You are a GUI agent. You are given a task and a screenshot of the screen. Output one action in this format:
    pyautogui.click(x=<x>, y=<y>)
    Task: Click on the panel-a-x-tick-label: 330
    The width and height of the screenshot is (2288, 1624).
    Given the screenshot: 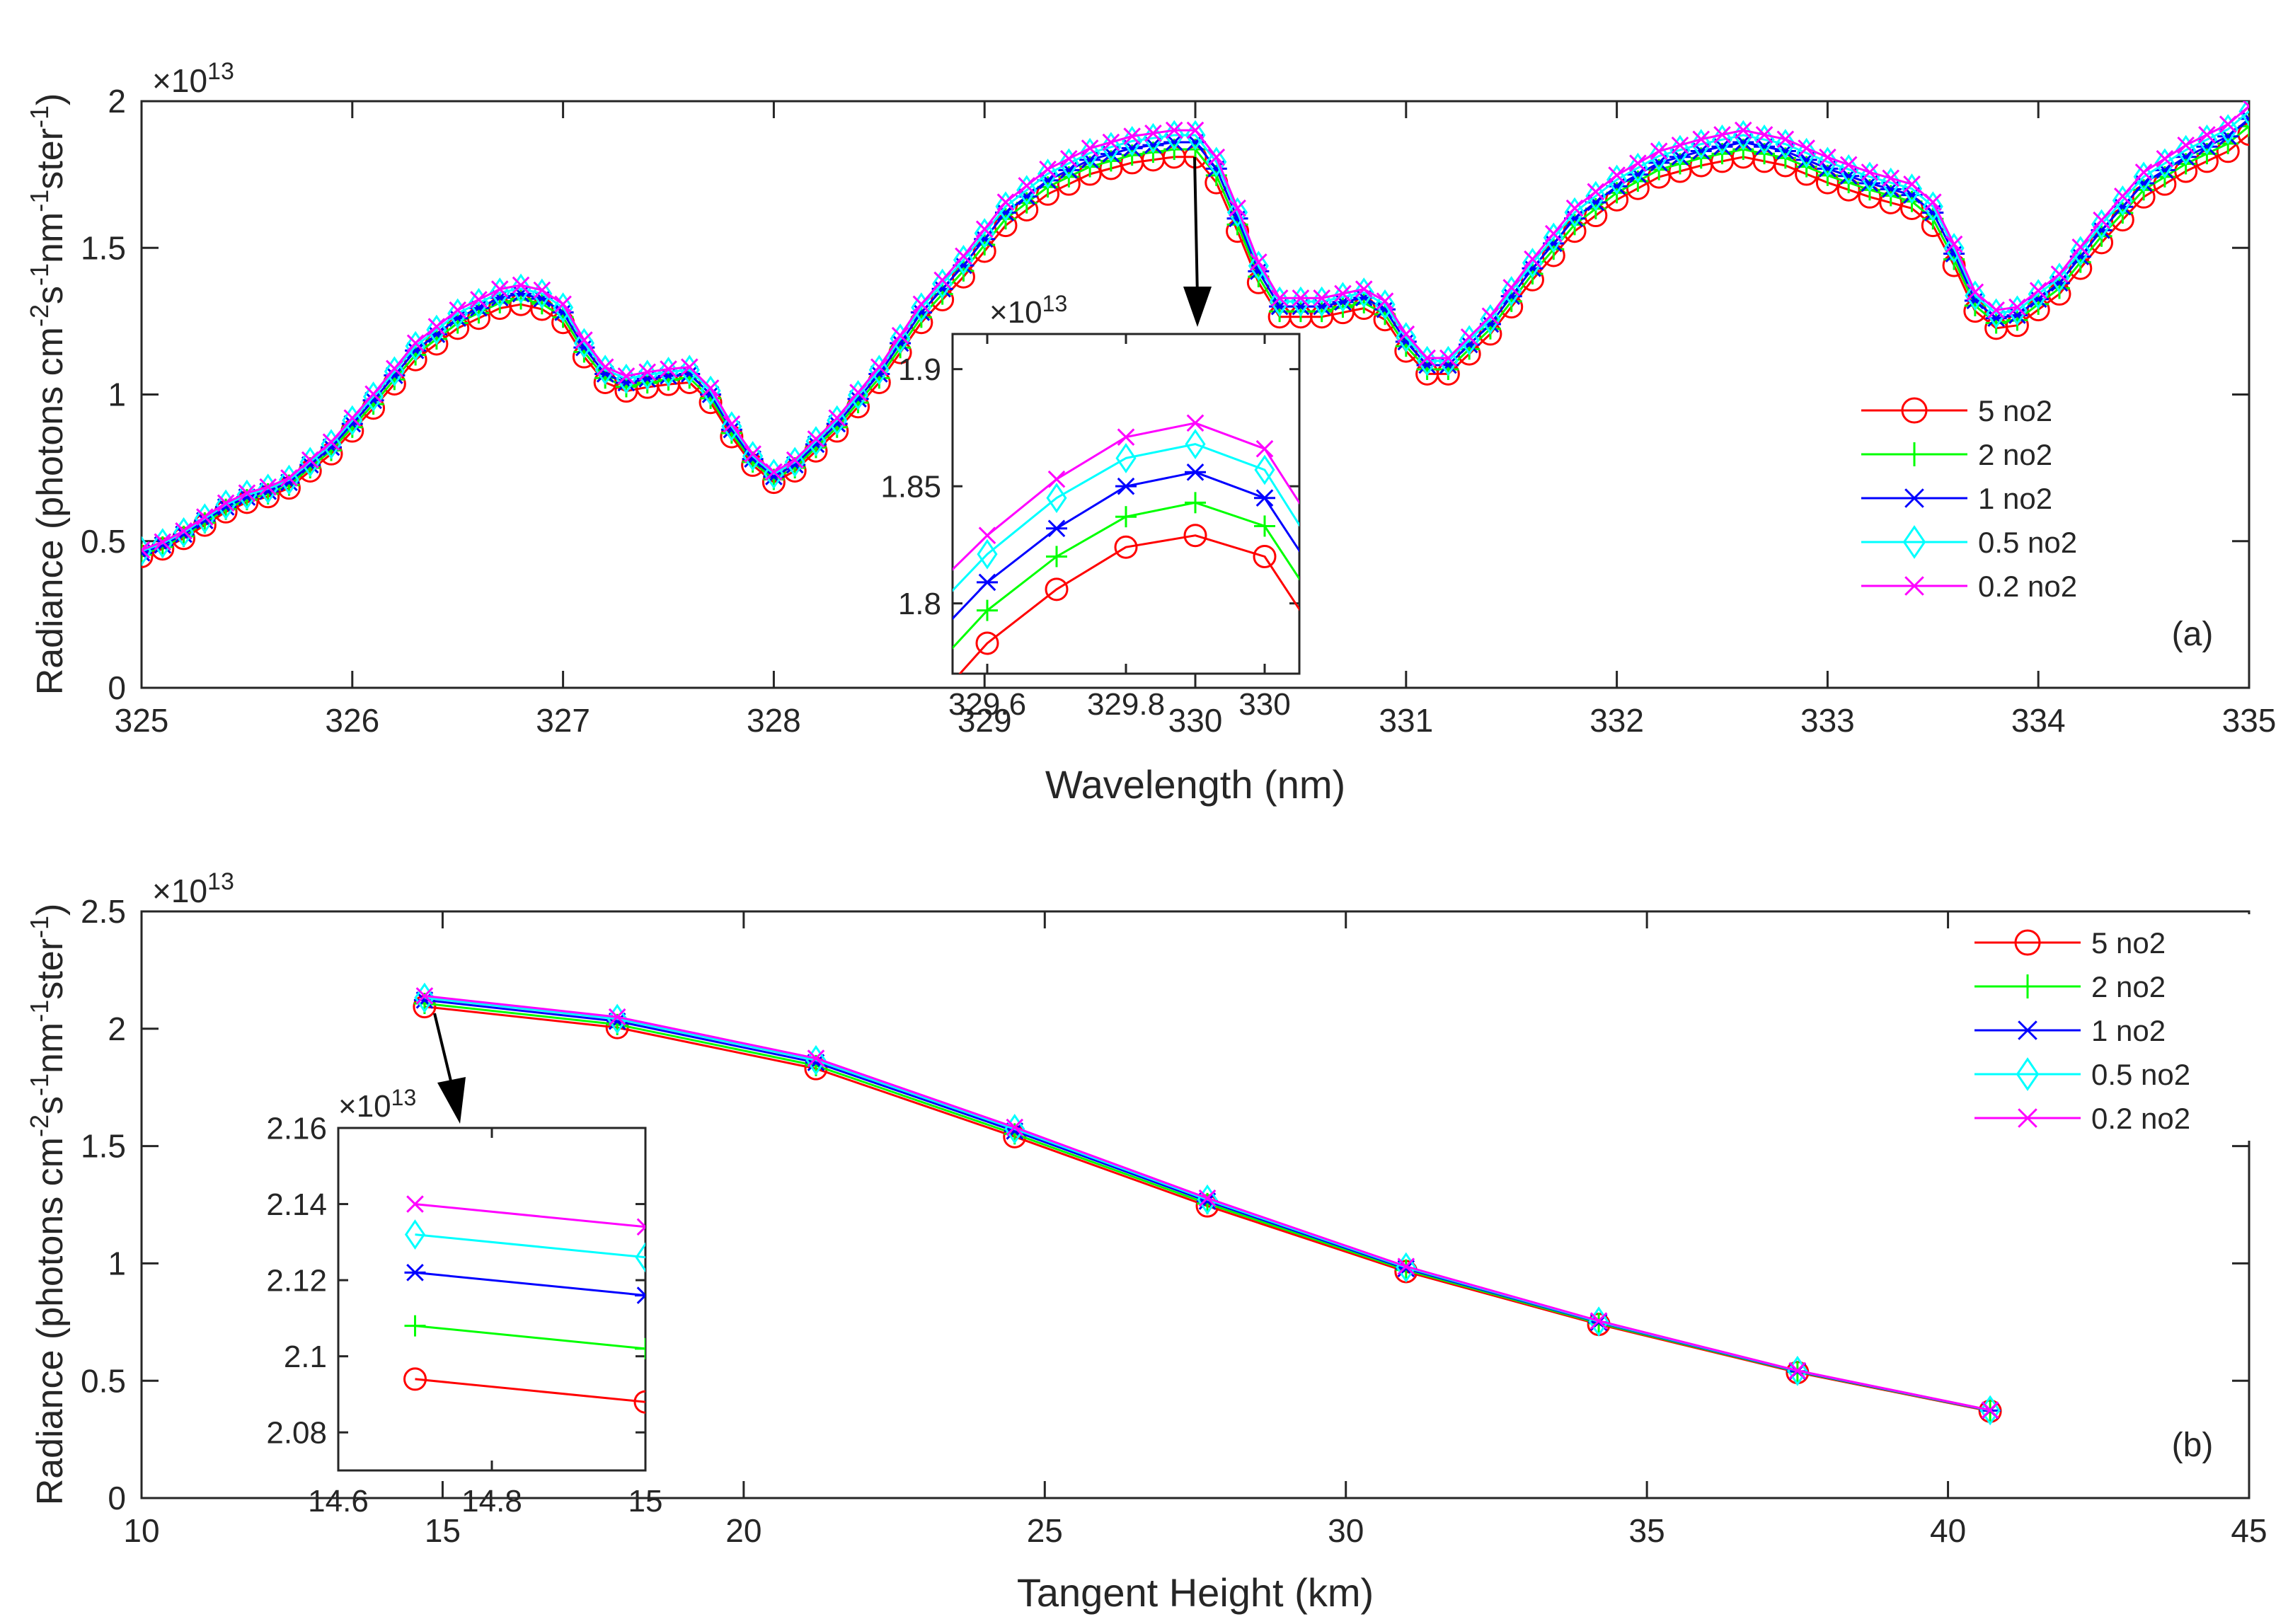 What is the action you would take?
    pyautogui.click(x=1196, y=720)
    